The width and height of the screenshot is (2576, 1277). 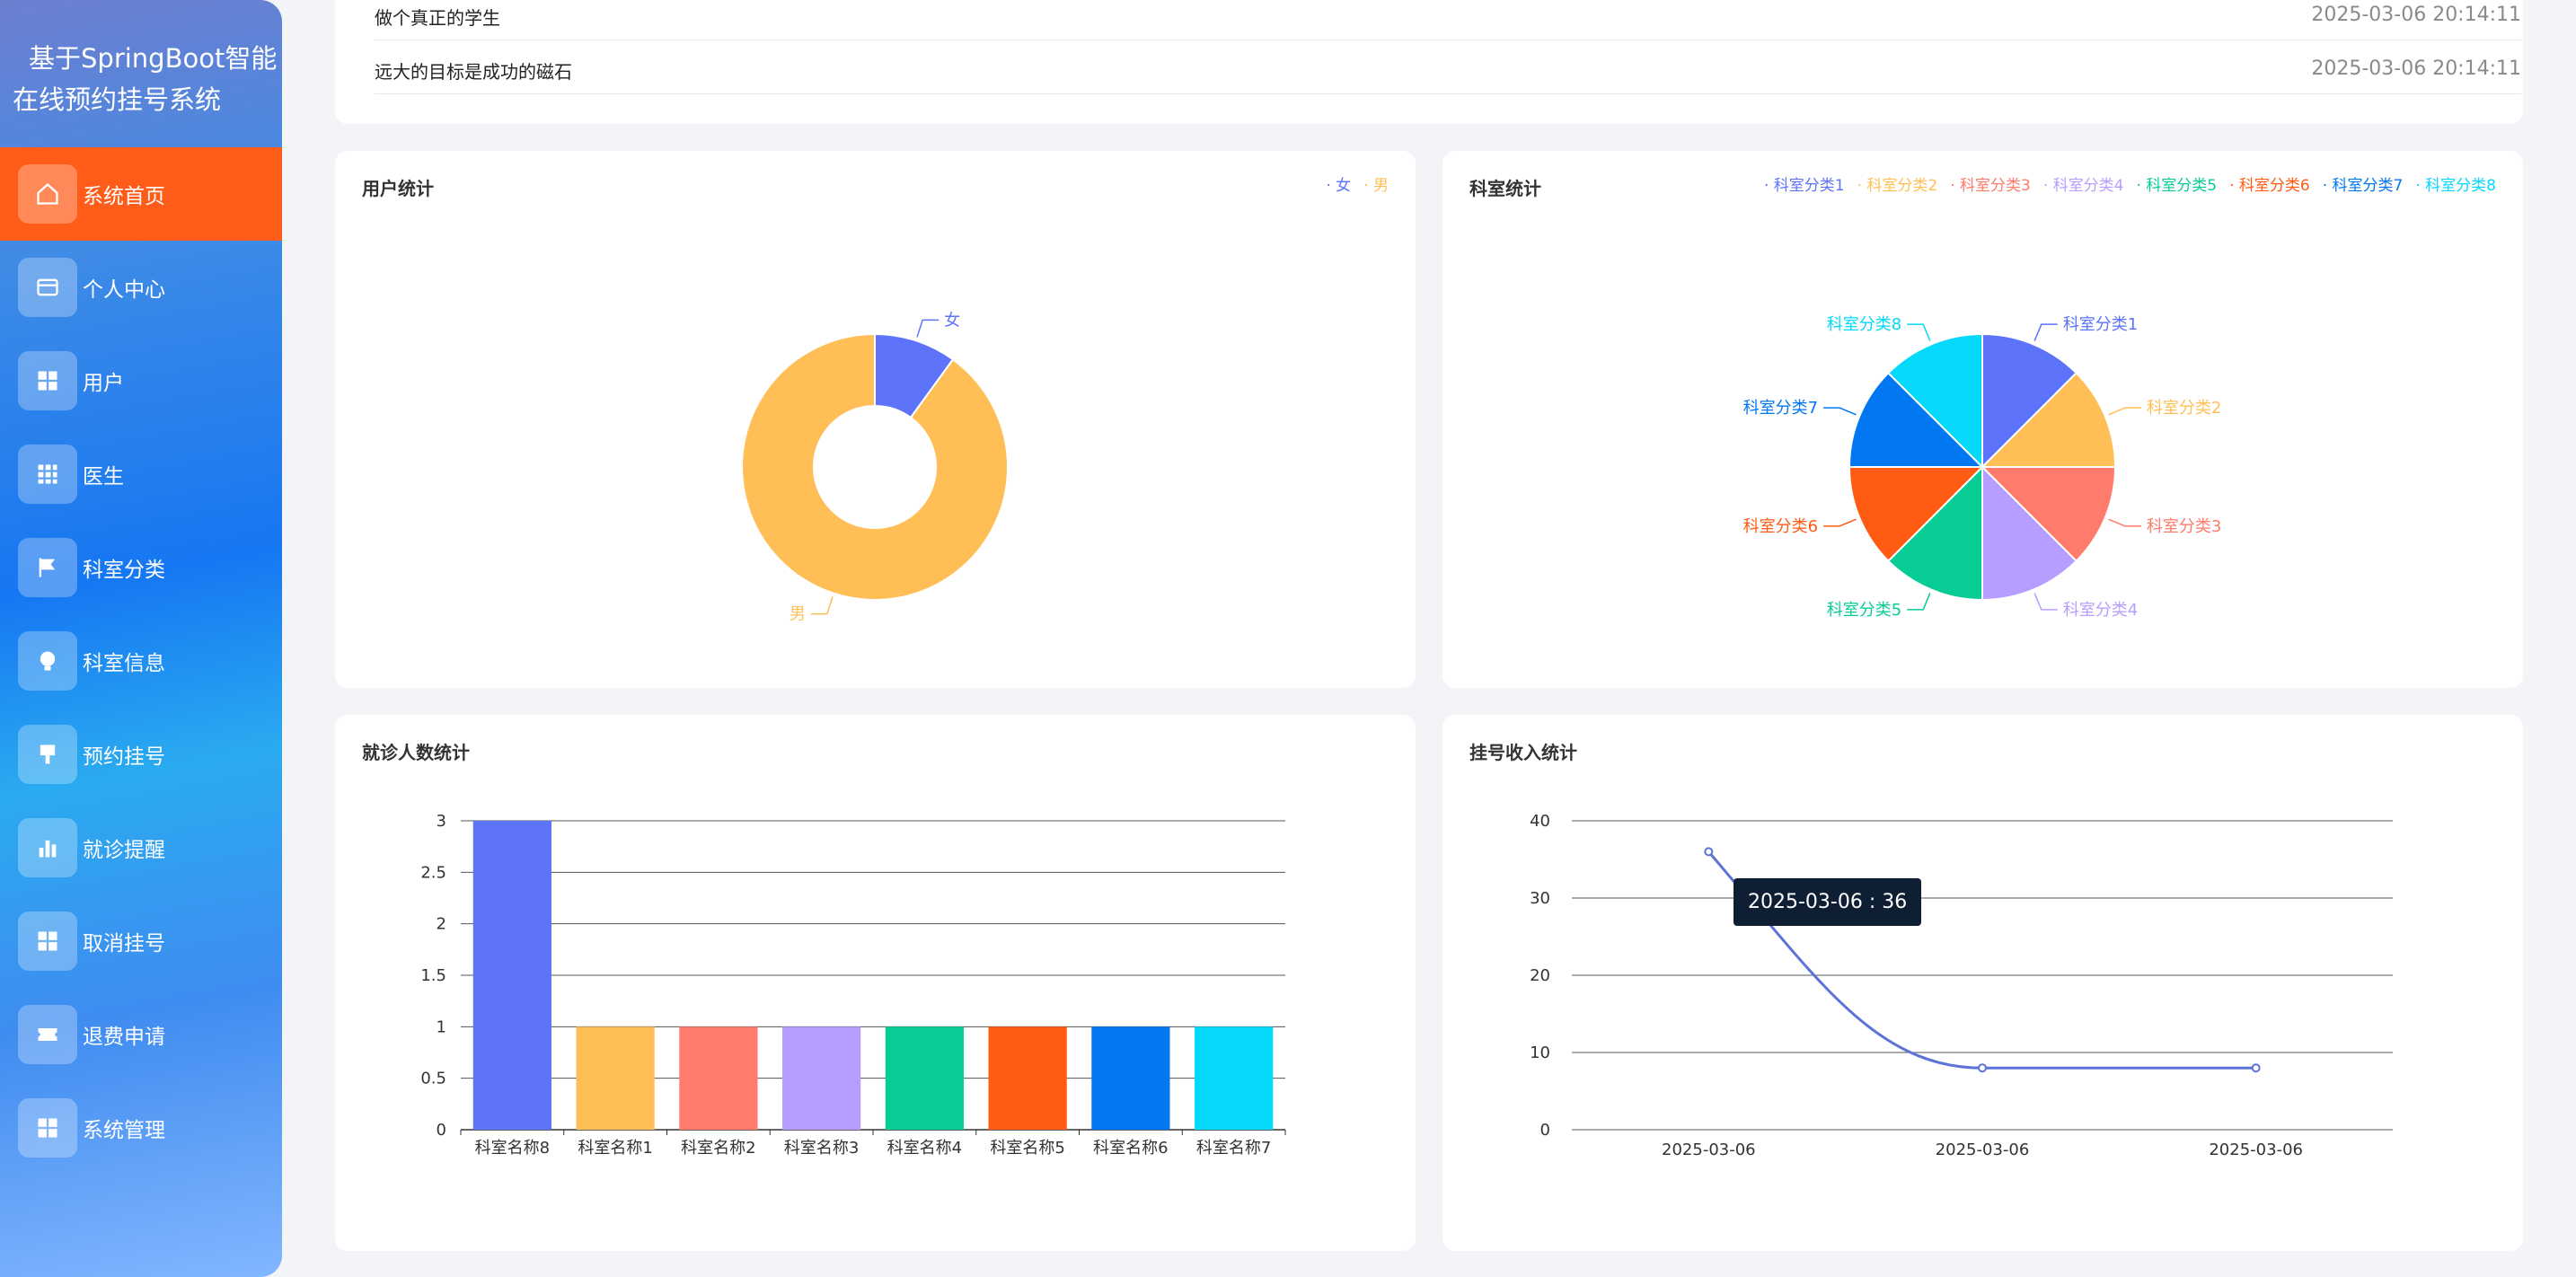 I want to click on sidebar-item-cancel-appointment: 取消挂号, so click(x=141, y=941).